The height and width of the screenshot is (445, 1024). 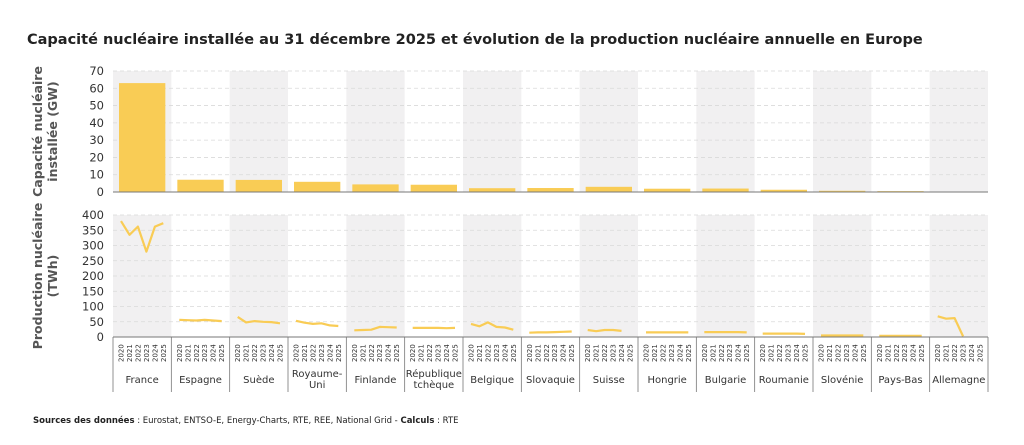 I want to click on category-label: Royaume-Uni, so click(x=317, y=380).